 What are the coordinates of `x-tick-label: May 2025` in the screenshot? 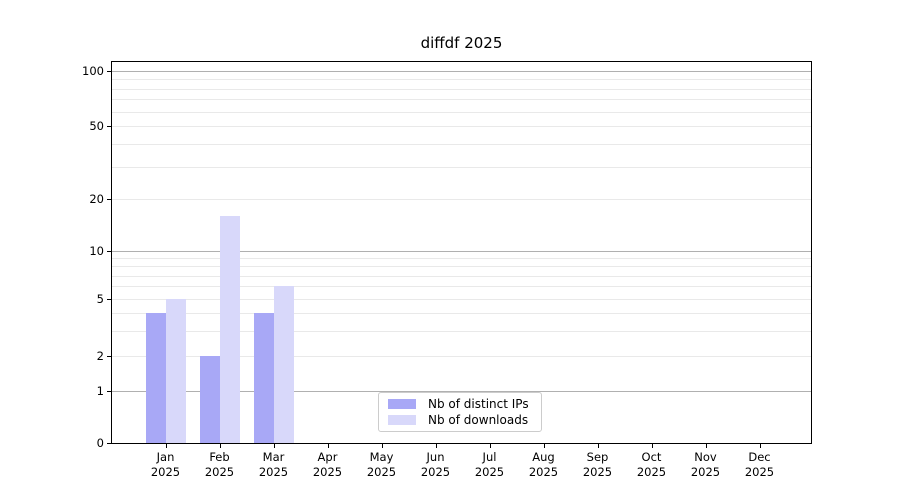 It's located at (382, 465).